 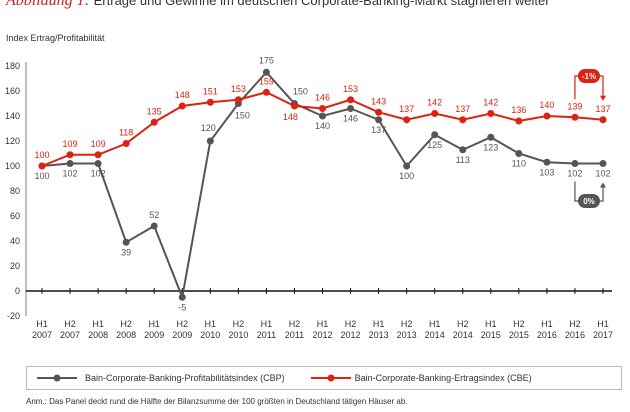 I want to click on y-tick-label: 120, so click(x=12, y=141).